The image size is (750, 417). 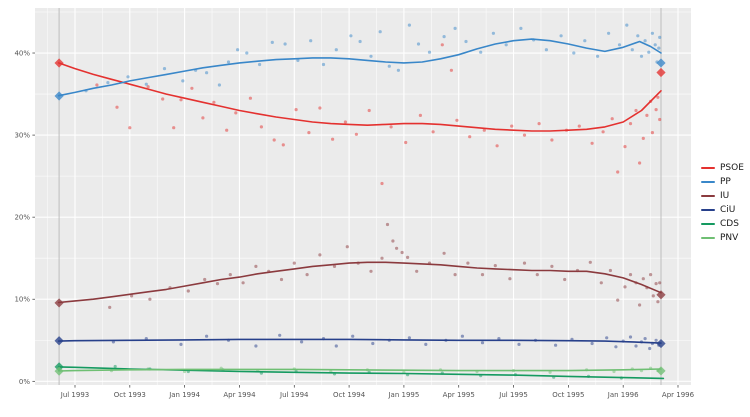 I want to click on ciu-trend-line, so click(x=359, y=341).